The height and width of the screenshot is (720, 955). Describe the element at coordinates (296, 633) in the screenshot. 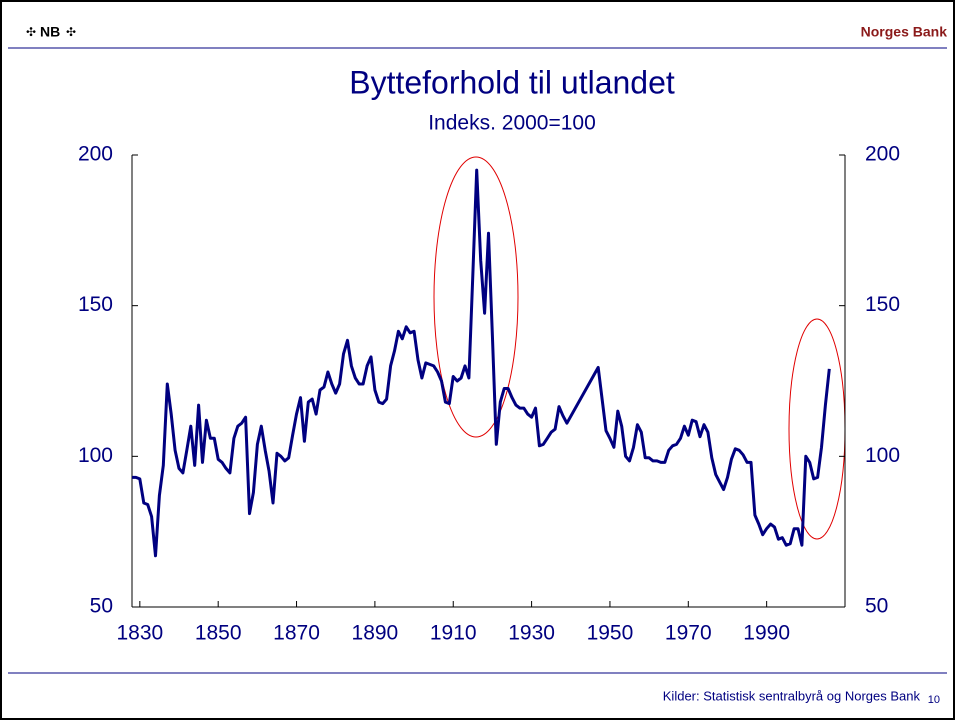

I see `x-tick-label: 1870` at that location.